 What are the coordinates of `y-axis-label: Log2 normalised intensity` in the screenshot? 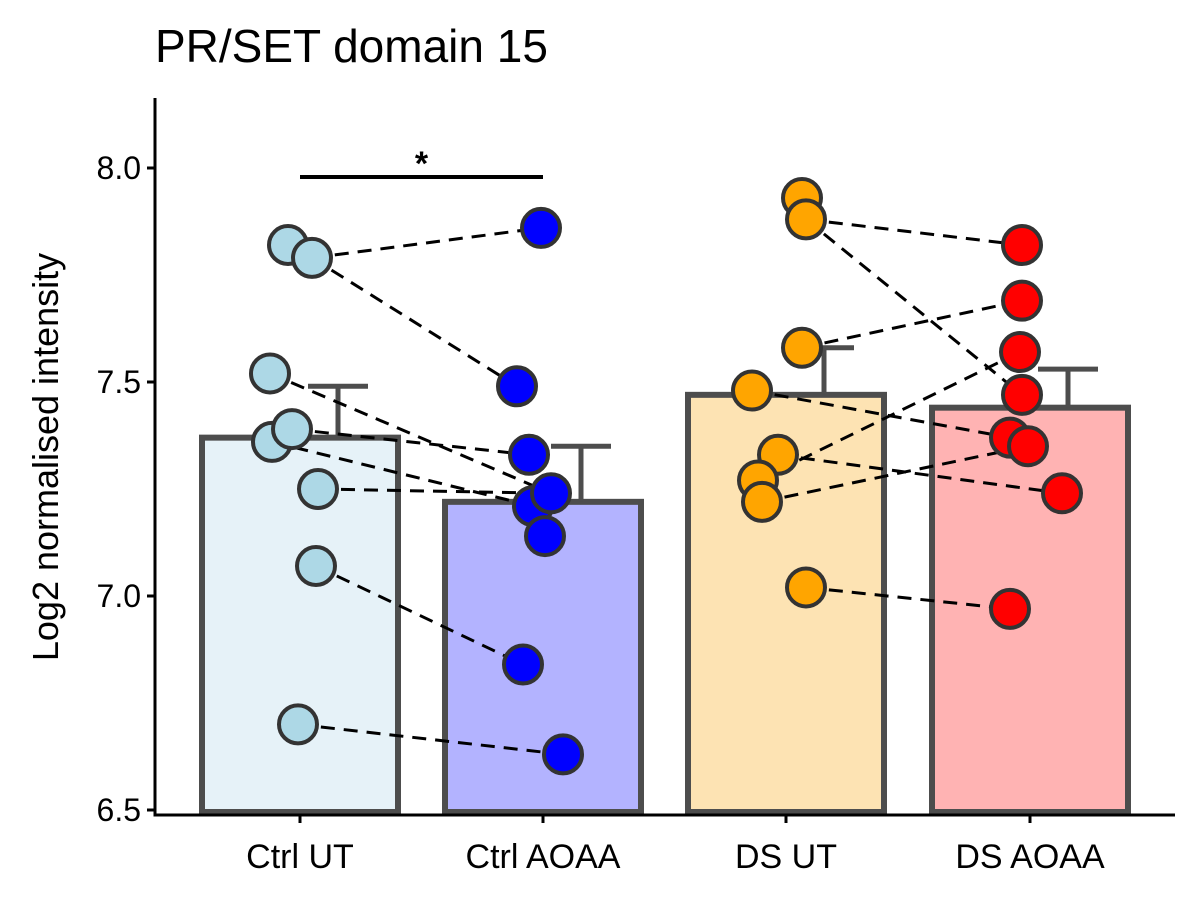 It's located at (45, 457).